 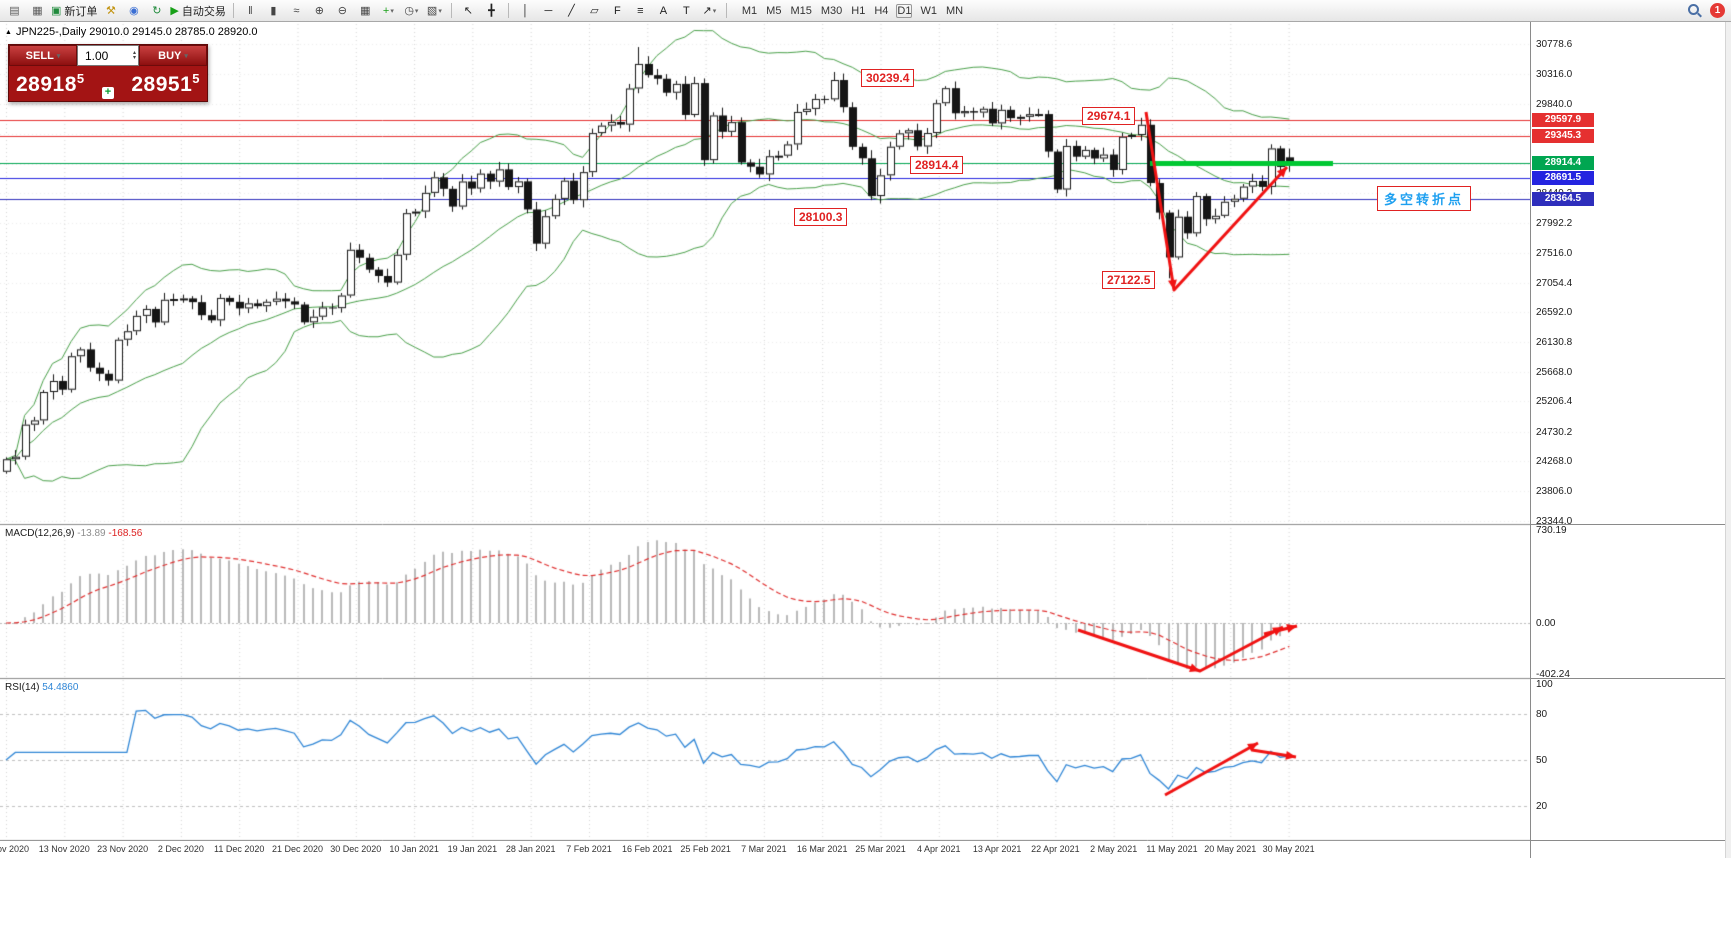 What do you see at coordinates (1554, 491) in the screenshot?
I see `price-tick: 23806.0` at bounding box center [1554, 491].